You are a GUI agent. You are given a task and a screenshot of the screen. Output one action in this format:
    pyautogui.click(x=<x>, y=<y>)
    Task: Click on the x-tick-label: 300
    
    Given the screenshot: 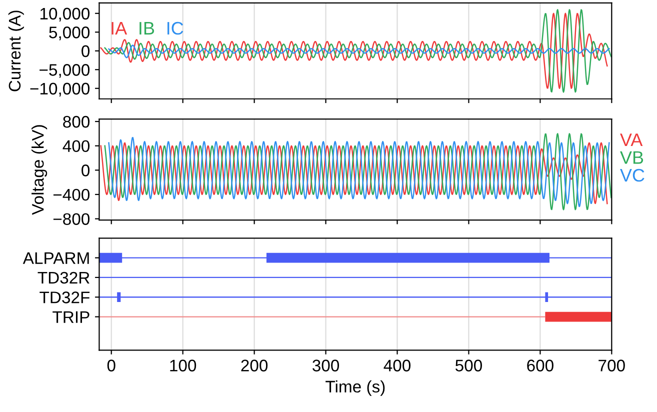 What is the action you would take?
    pyautogui.click(x=326, y=366)
    